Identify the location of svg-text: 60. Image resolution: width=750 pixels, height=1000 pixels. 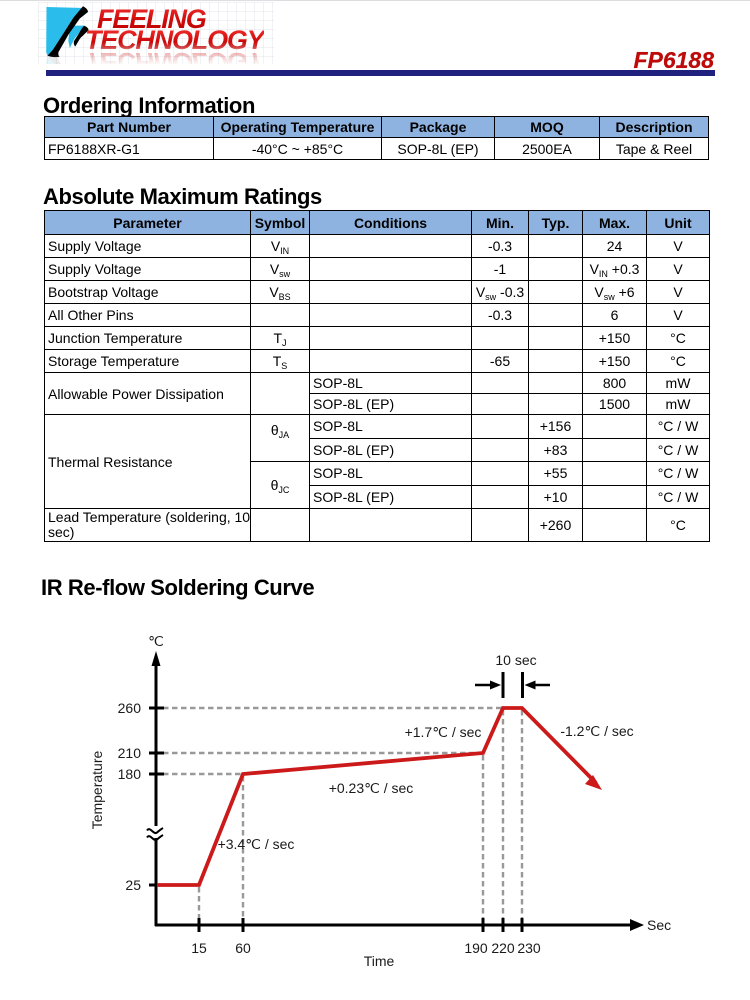
(243, 948).